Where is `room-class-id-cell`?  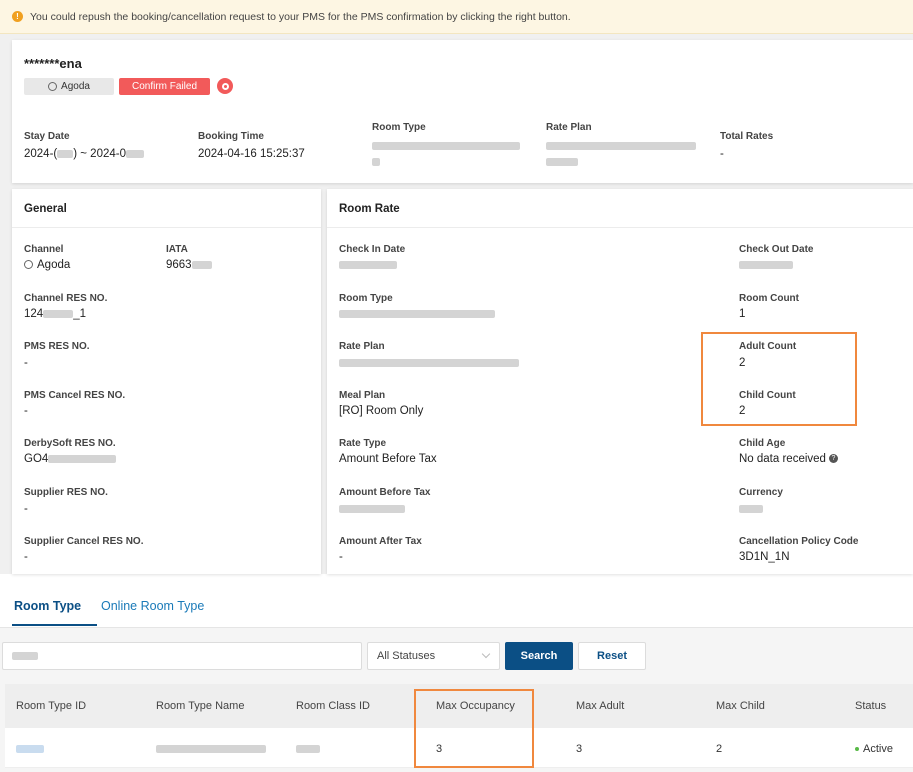
room-class-id-cell is located at coordinates (308, 749).